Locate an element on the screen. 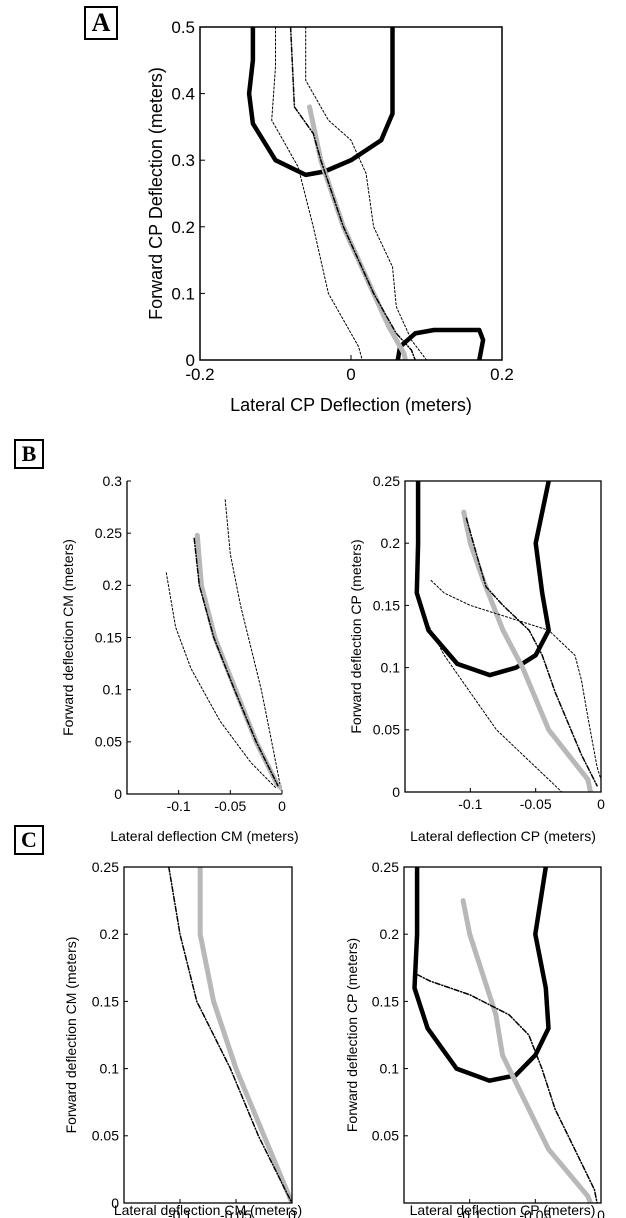 The height and width of the screenshot is (1218, 626). x-axis-label: Lateral CP Deflection (meters) is located at coordinates (351, 405).